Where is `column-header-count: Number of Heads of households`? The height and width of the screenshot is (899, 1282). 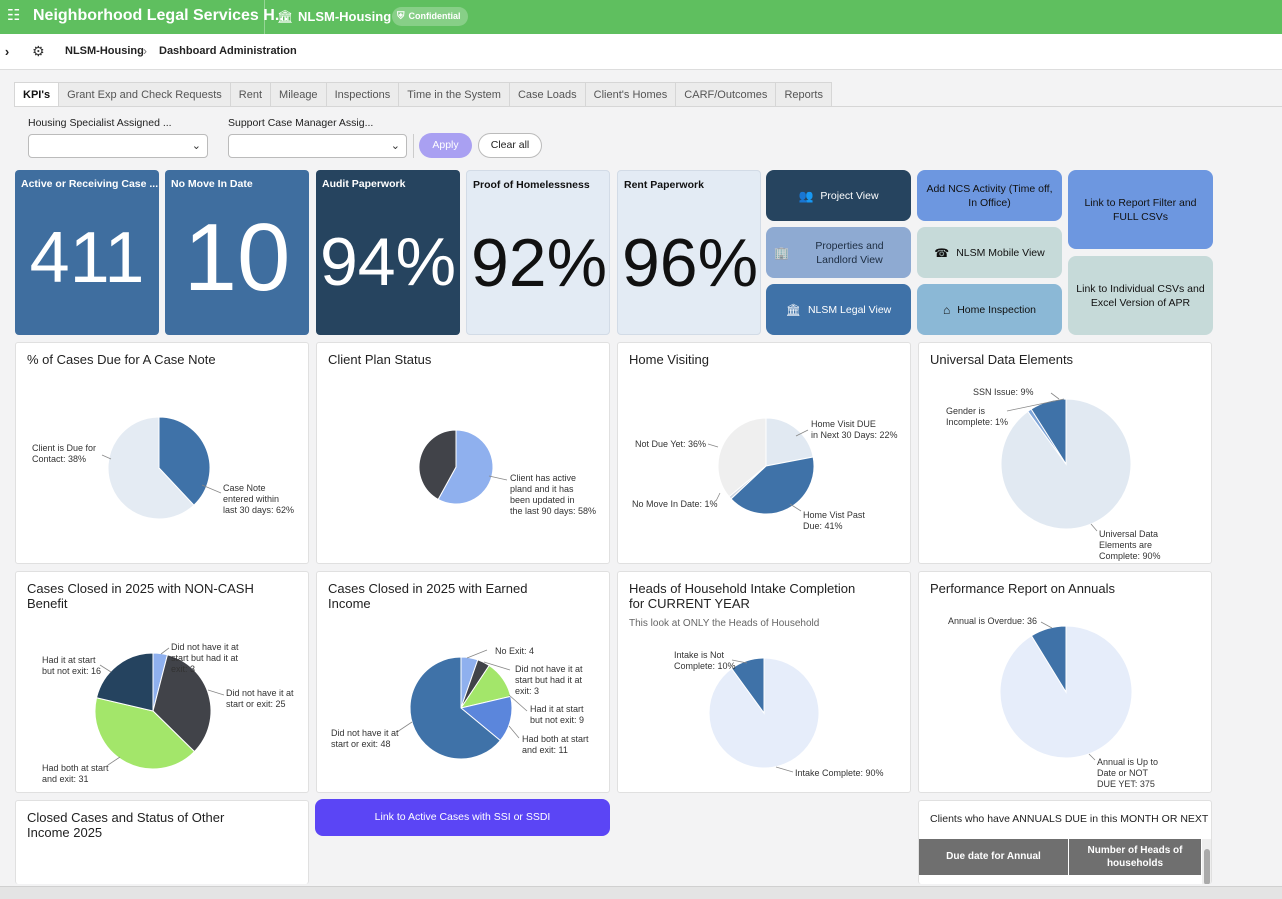
column-header-count: Number of Heads of households is located at coordinates (1135, 857).